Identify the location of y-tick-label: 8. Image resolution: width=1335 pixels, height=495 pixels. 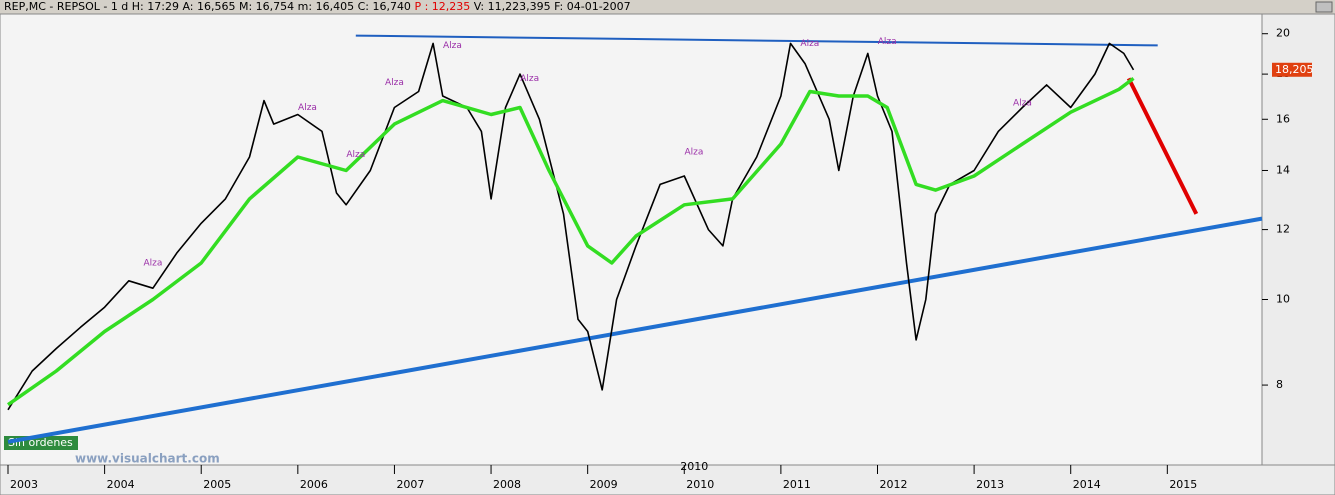
(1279, 384).